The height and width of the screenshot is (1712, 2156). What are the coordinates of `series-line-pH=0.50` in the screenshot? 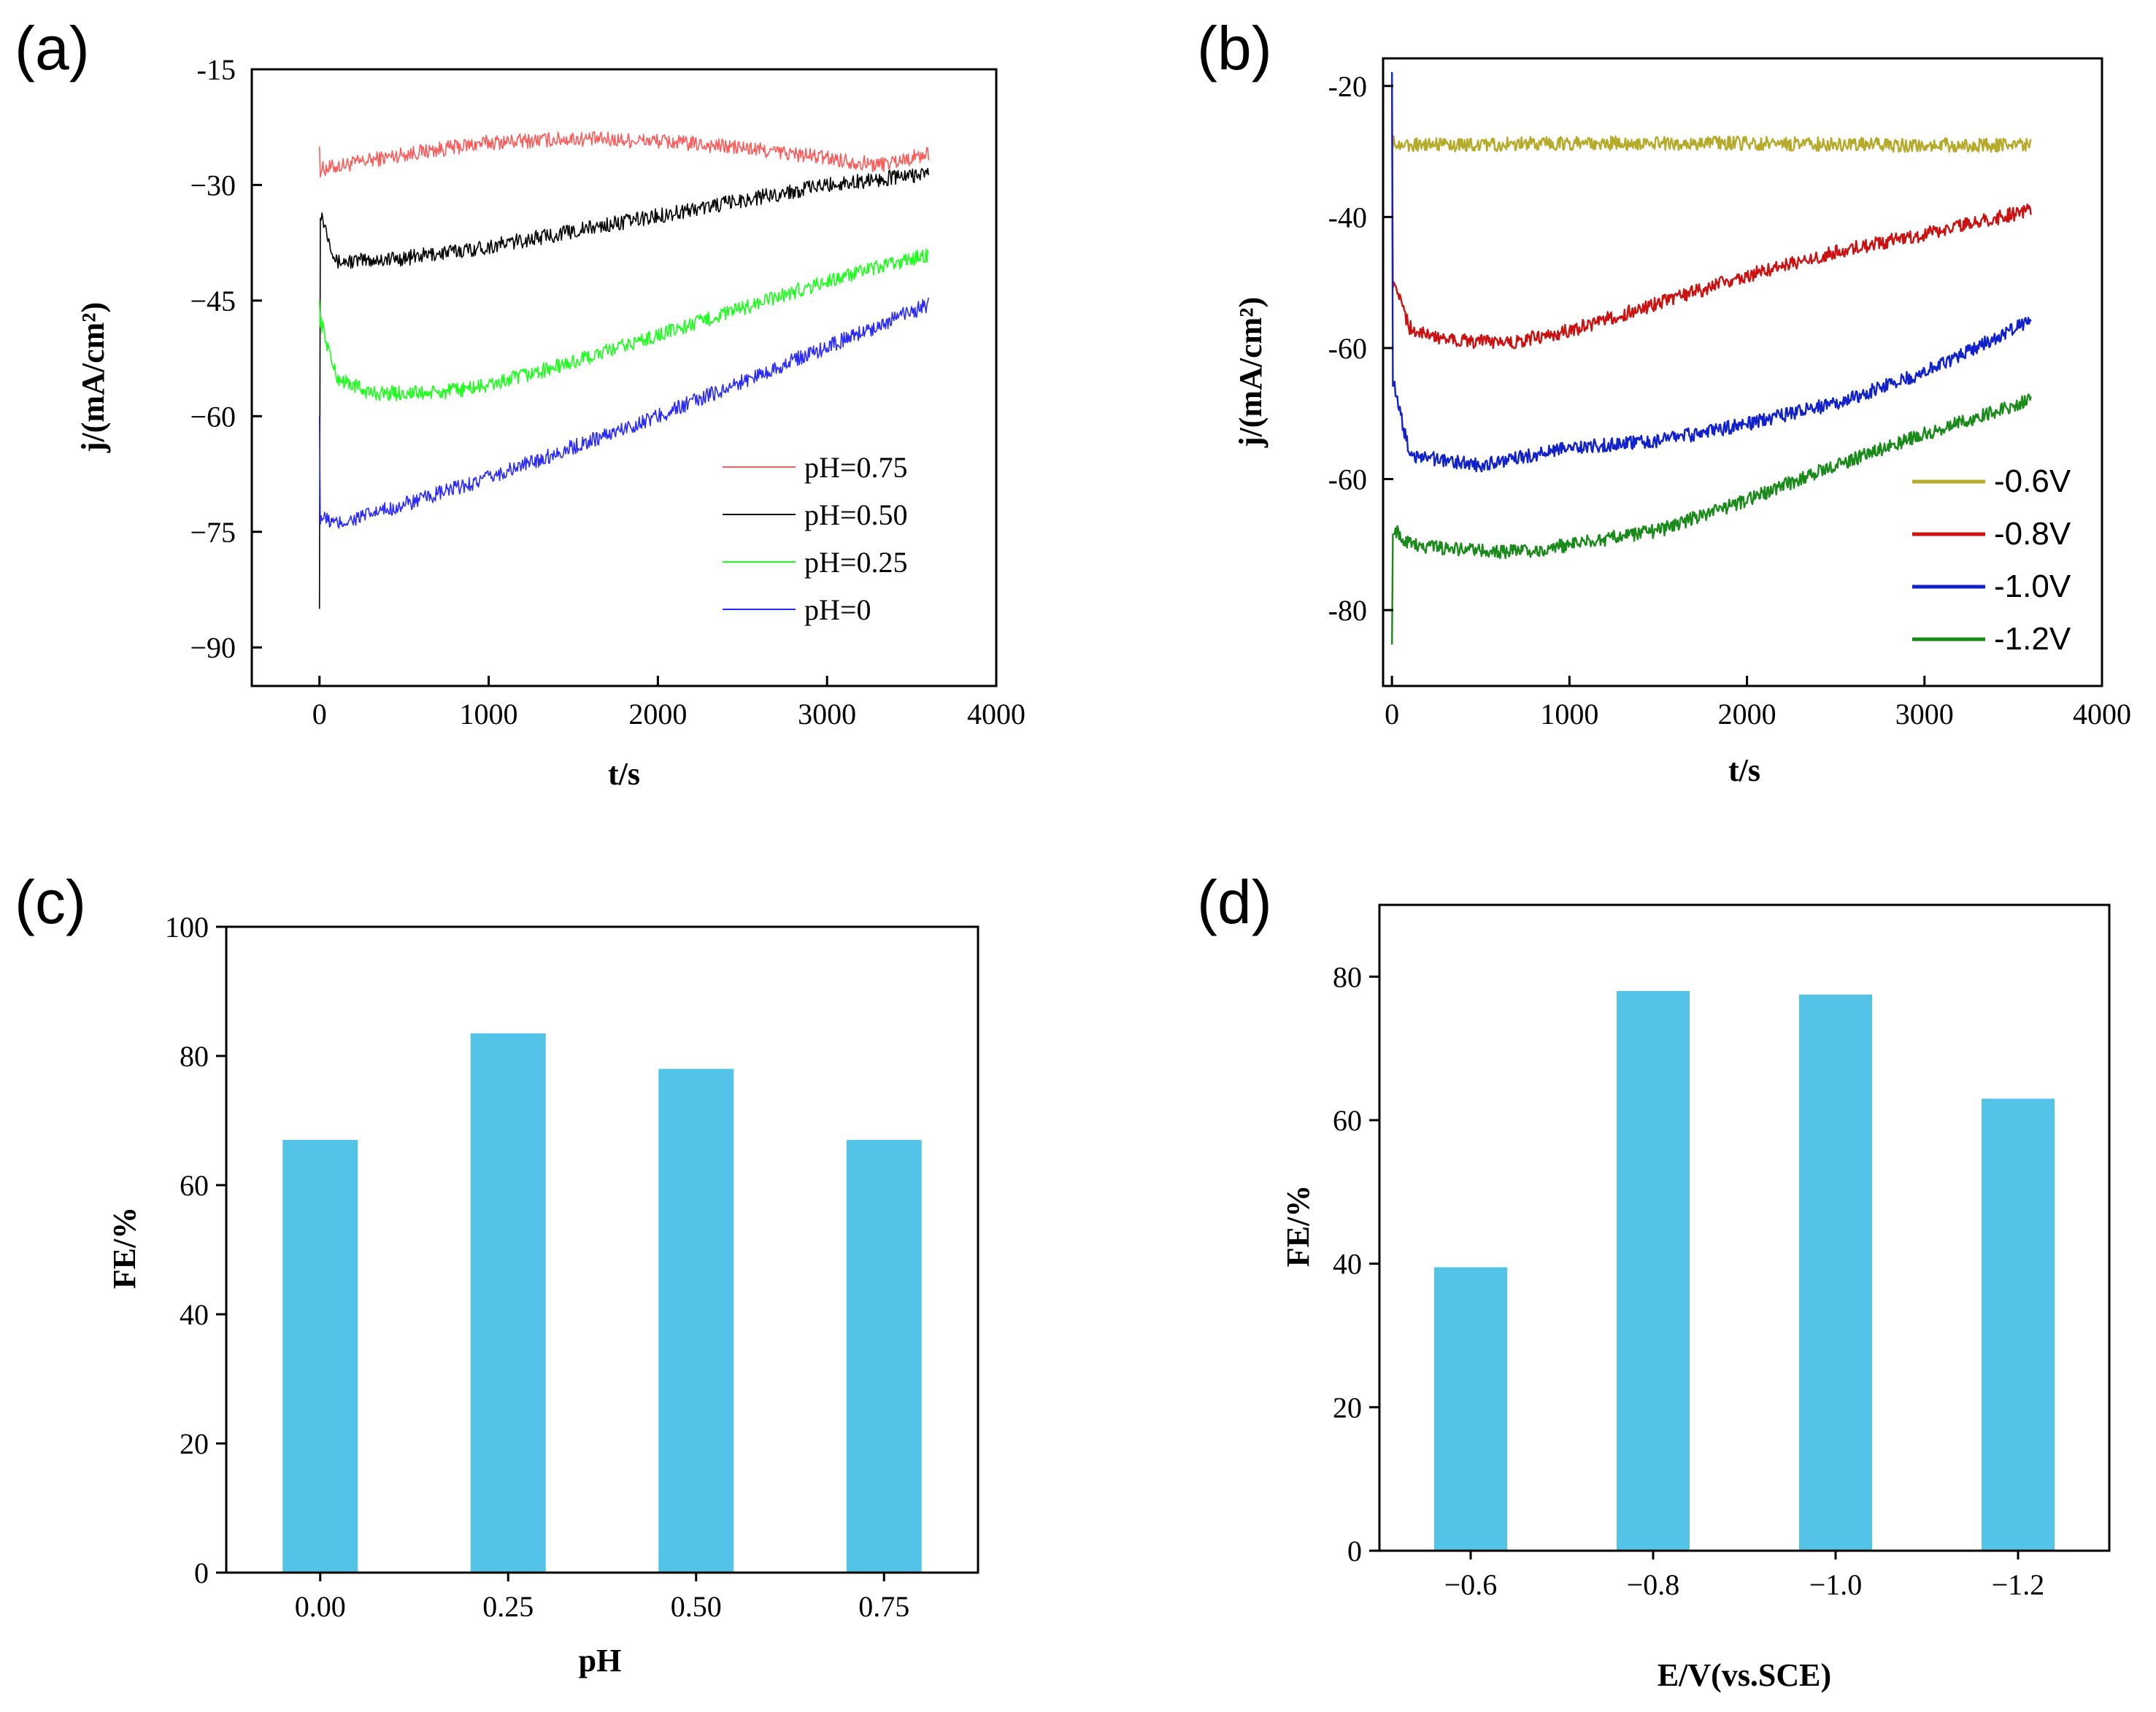 It's located at (624, 388).